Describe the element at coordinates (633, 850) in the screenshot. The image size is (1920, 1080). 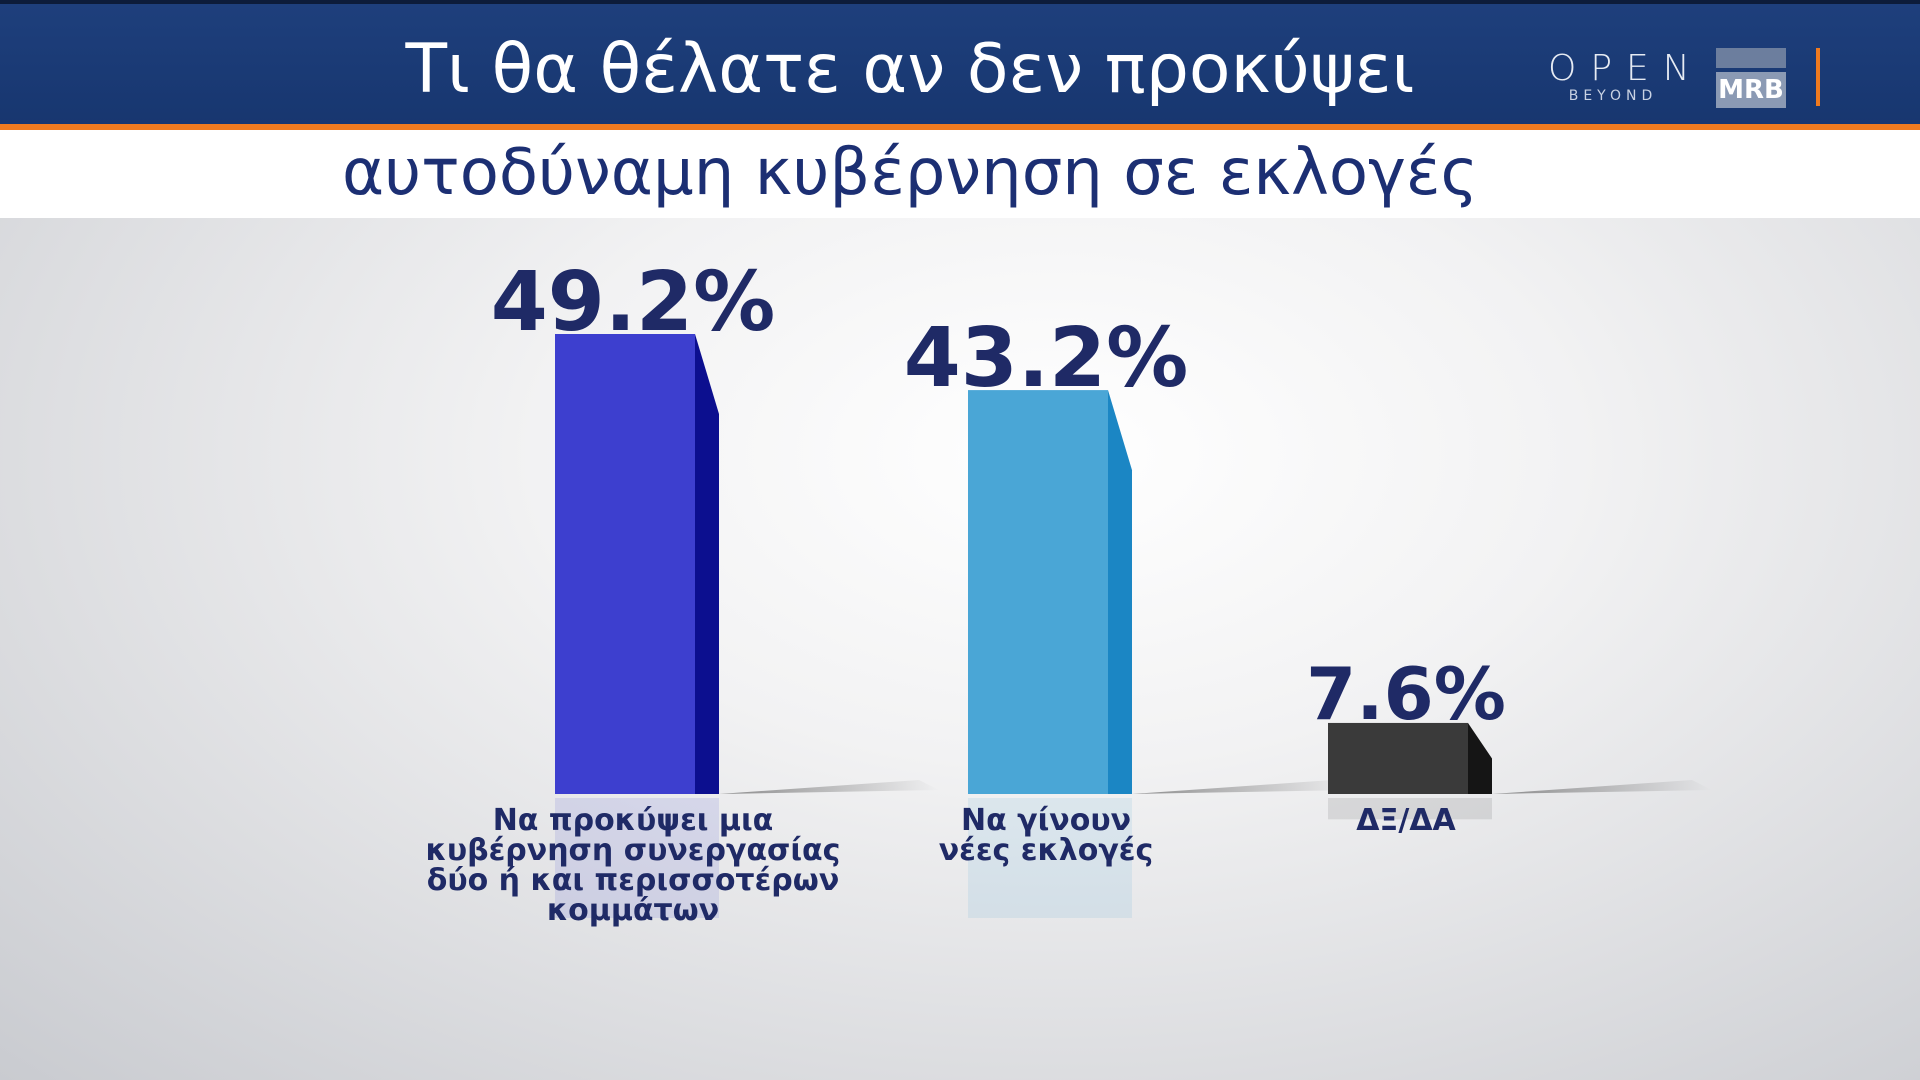
I see `category-label-1-line-2: κυβέρνηση συνεργασίας` at that location.